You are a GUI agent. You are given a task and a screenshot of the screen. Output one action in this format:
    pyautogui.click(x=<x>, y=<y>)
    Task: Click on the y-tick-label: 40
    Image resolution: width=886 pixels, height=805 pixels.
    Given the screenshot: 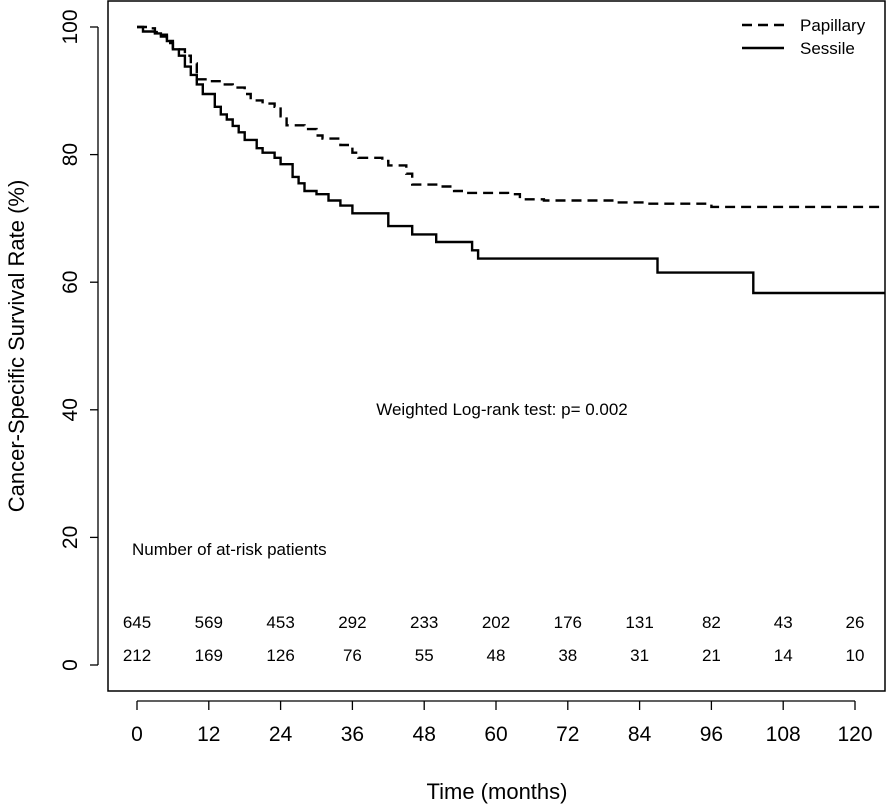 What is the action you would take?
    pyautogui.click(x=70, y=409)
    